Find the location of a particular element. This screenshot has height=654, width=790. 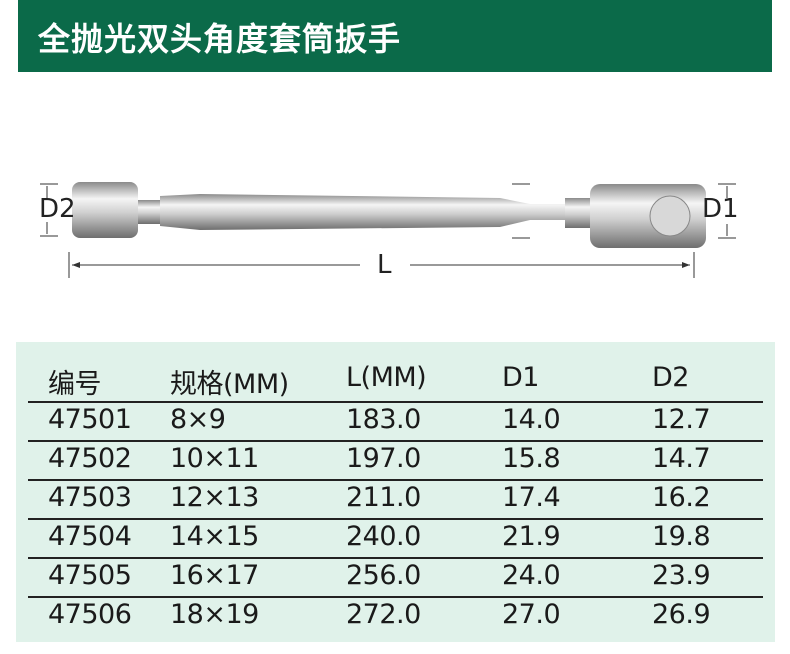

title-banner: 全抛光双头角度套筒扳手 is located at coordinates (395, 36).